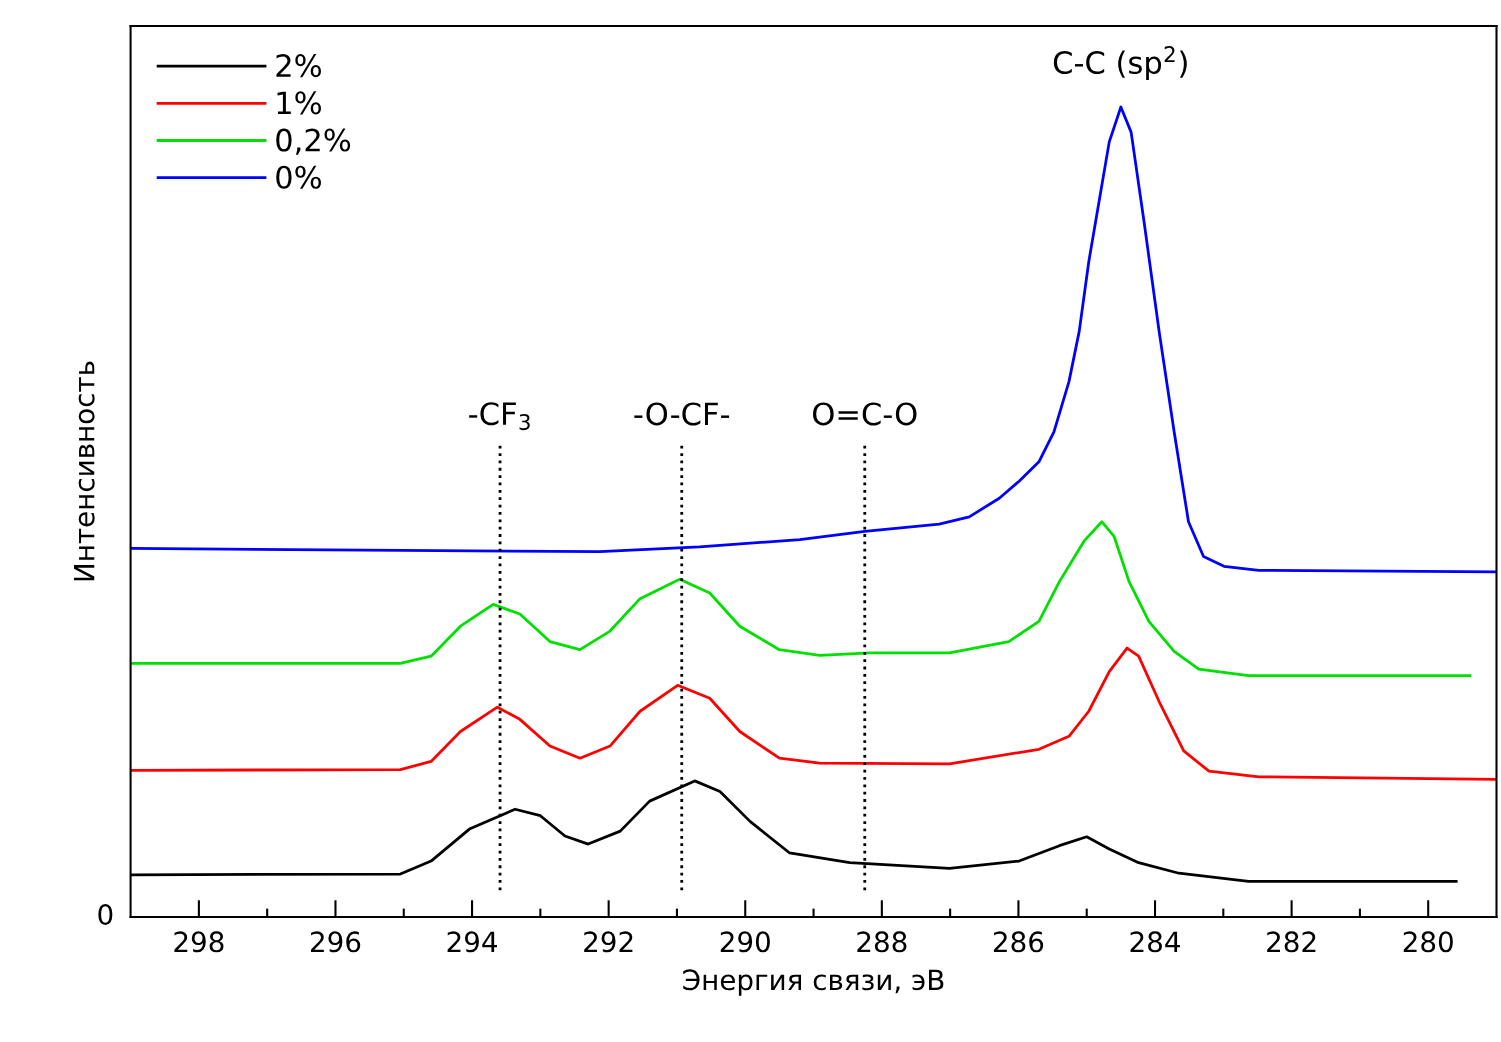 This screenshot has height=1042, width=1501. Describe the element at coordinates (1155, 942) in the screenshot. I see `x-tick-label: 284` at that location.